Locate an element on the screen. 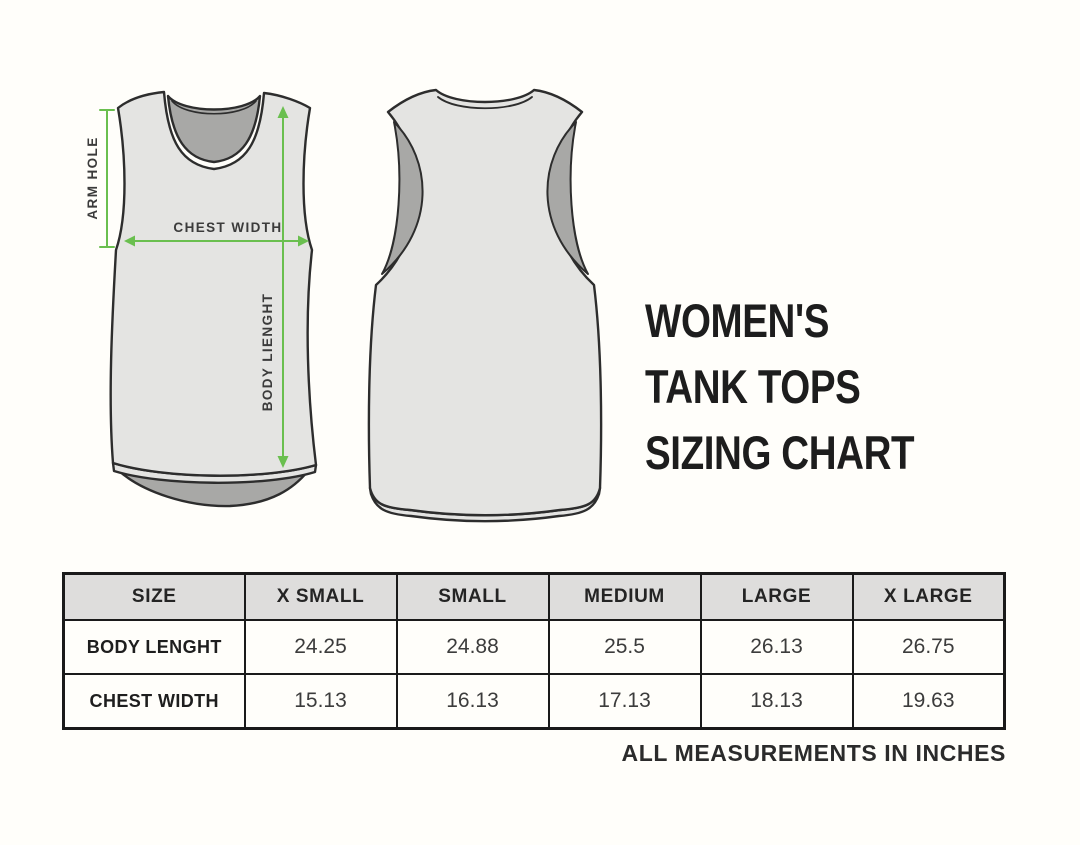 This screenshot has height=845, width=1080. column-header-size: SIZE is located at coordinates (154, 596).